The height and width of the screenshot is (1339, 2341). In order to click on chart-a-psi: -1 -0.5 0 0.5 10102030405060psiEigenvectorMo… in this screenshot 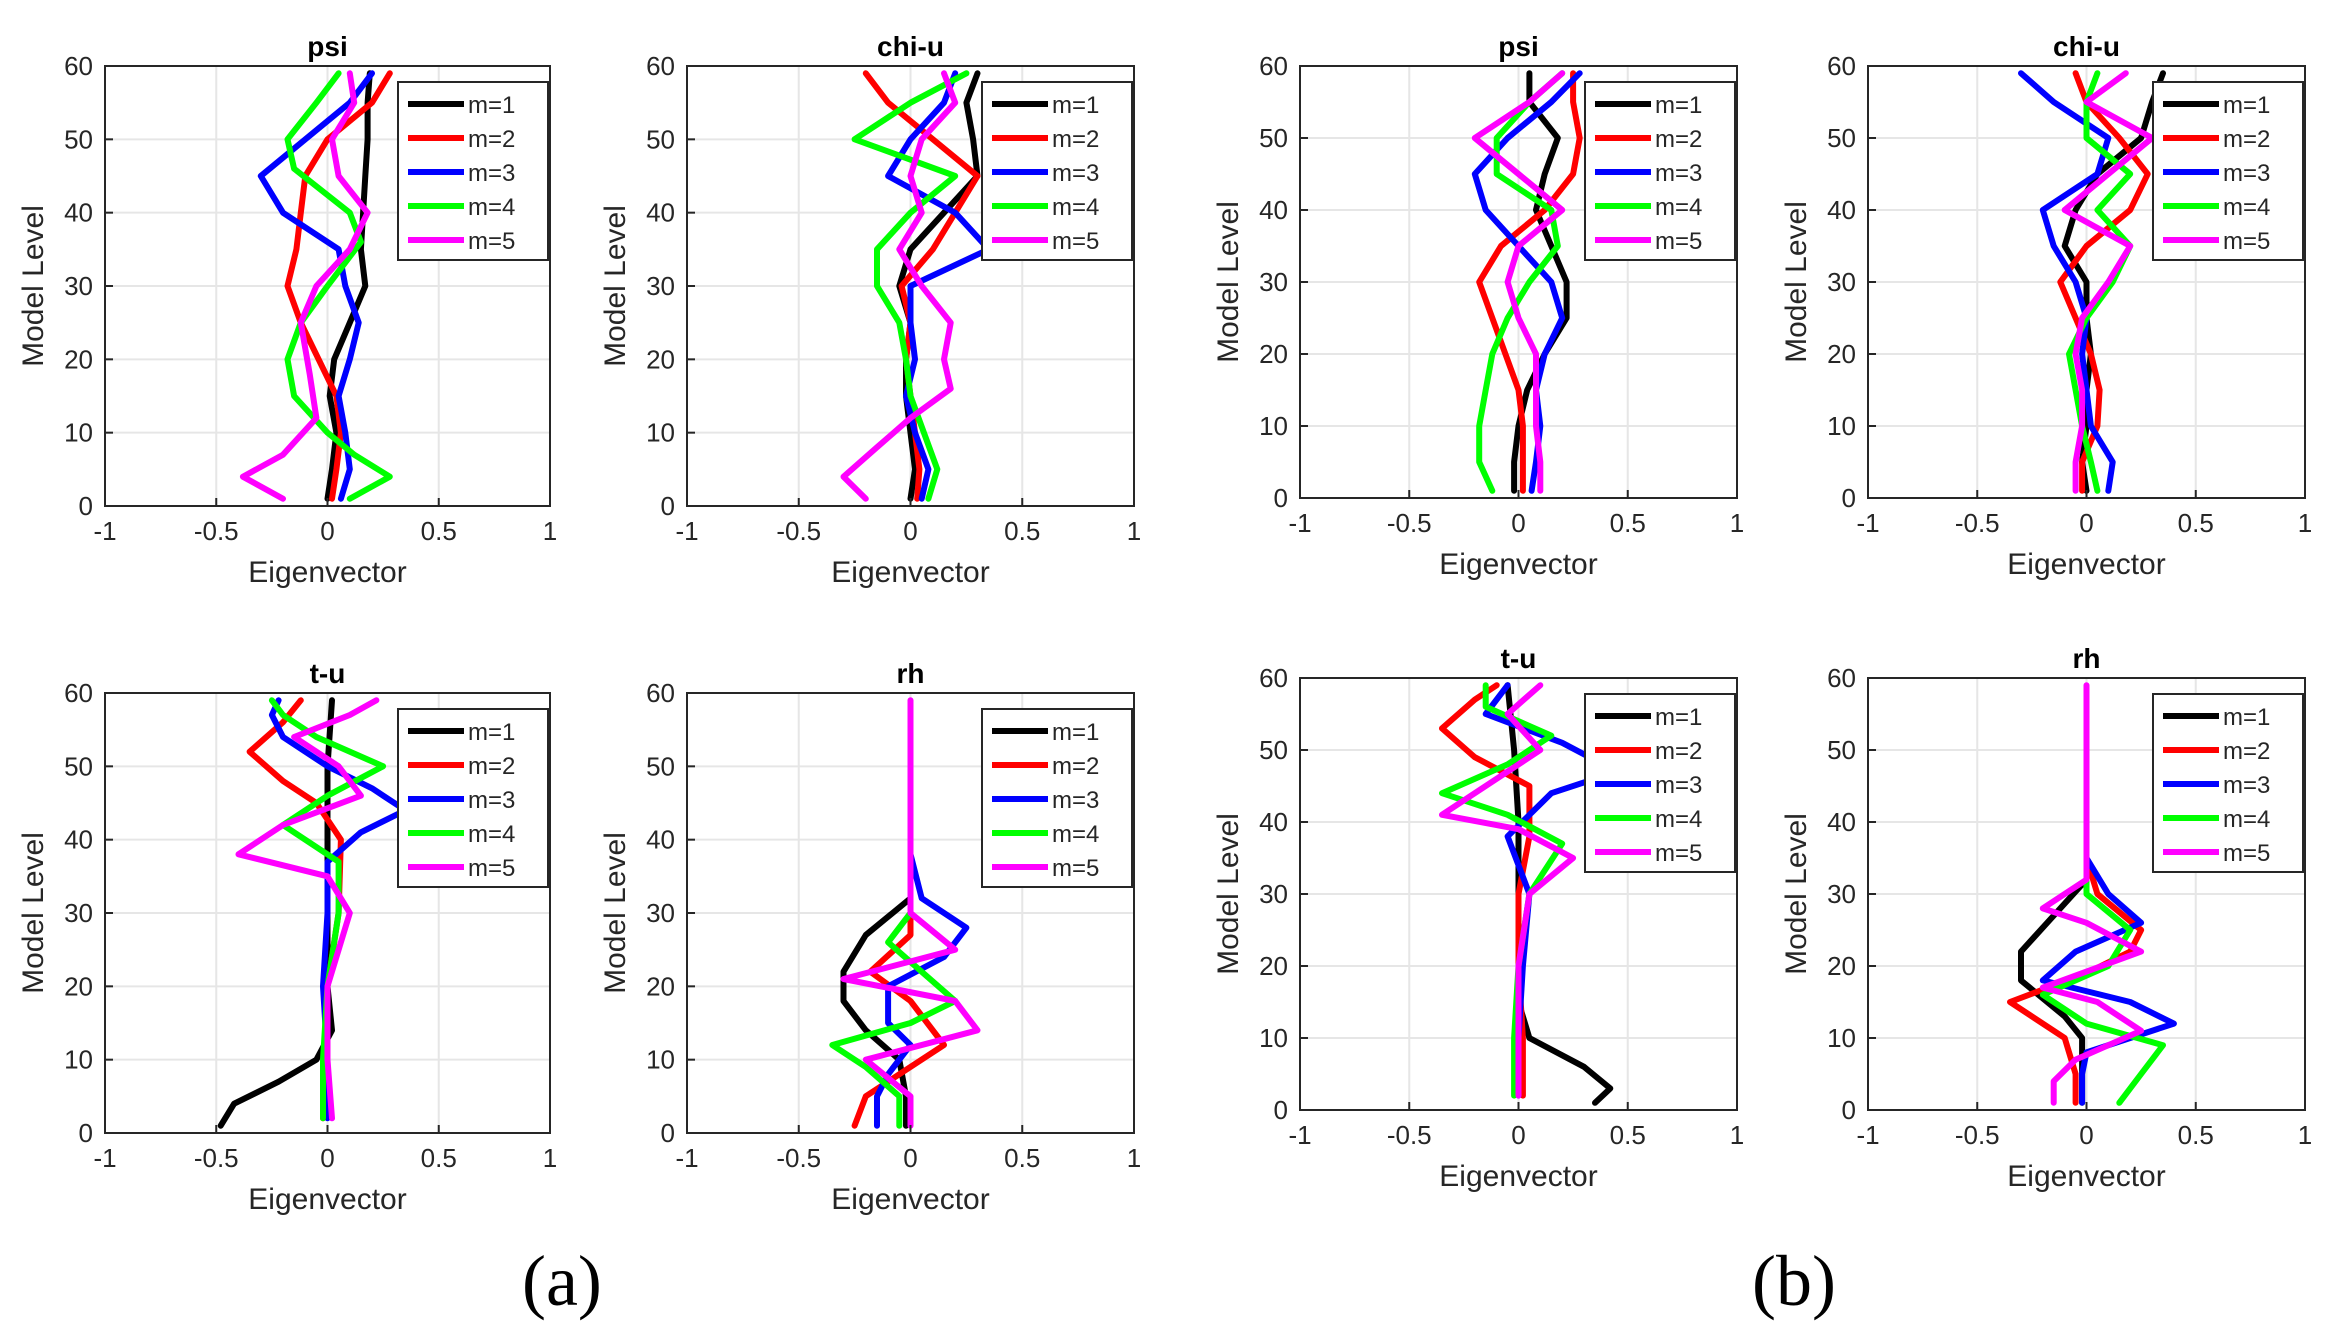, I will do `click(287, 310)`.